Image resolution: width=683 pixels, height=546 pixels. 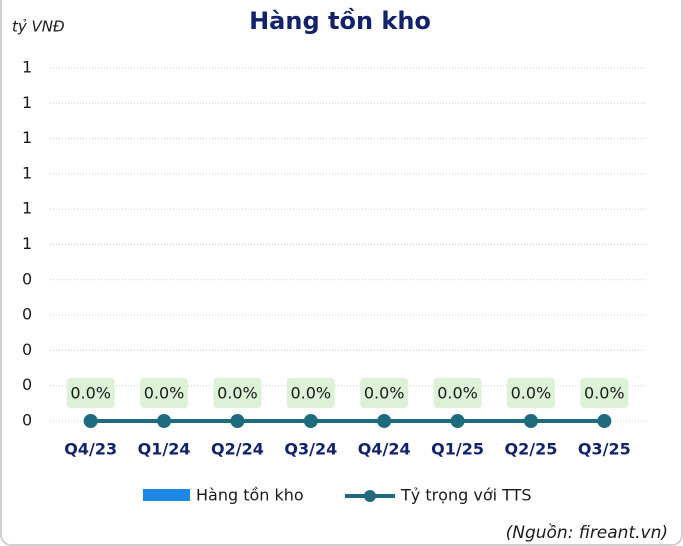 What do you see at coordinates (250, 495) in the screenshot?
I see `legend-label: Hàng tồn kho` at bounding box center [250, 495].